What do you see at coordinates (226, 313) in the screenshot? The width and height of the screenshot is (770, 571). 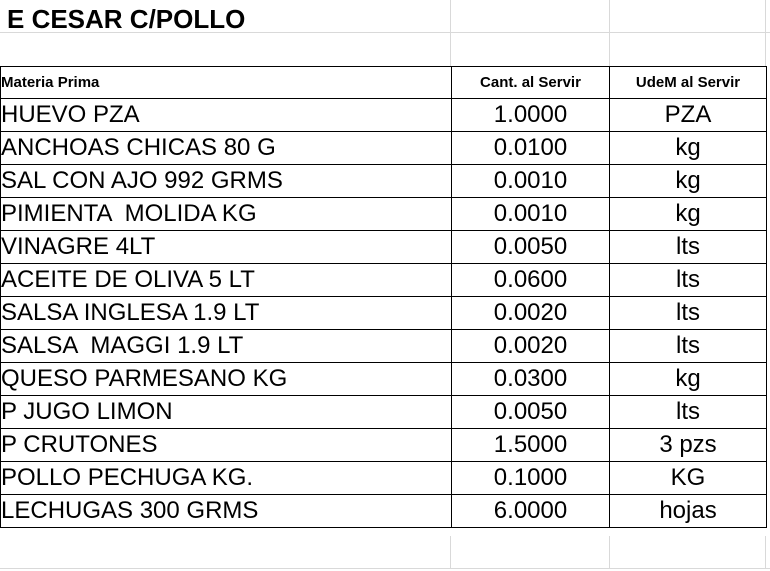 I see `cell-materia-prima: SALSA INGLESA 1.9 LT` at bounding box center [226, 313].